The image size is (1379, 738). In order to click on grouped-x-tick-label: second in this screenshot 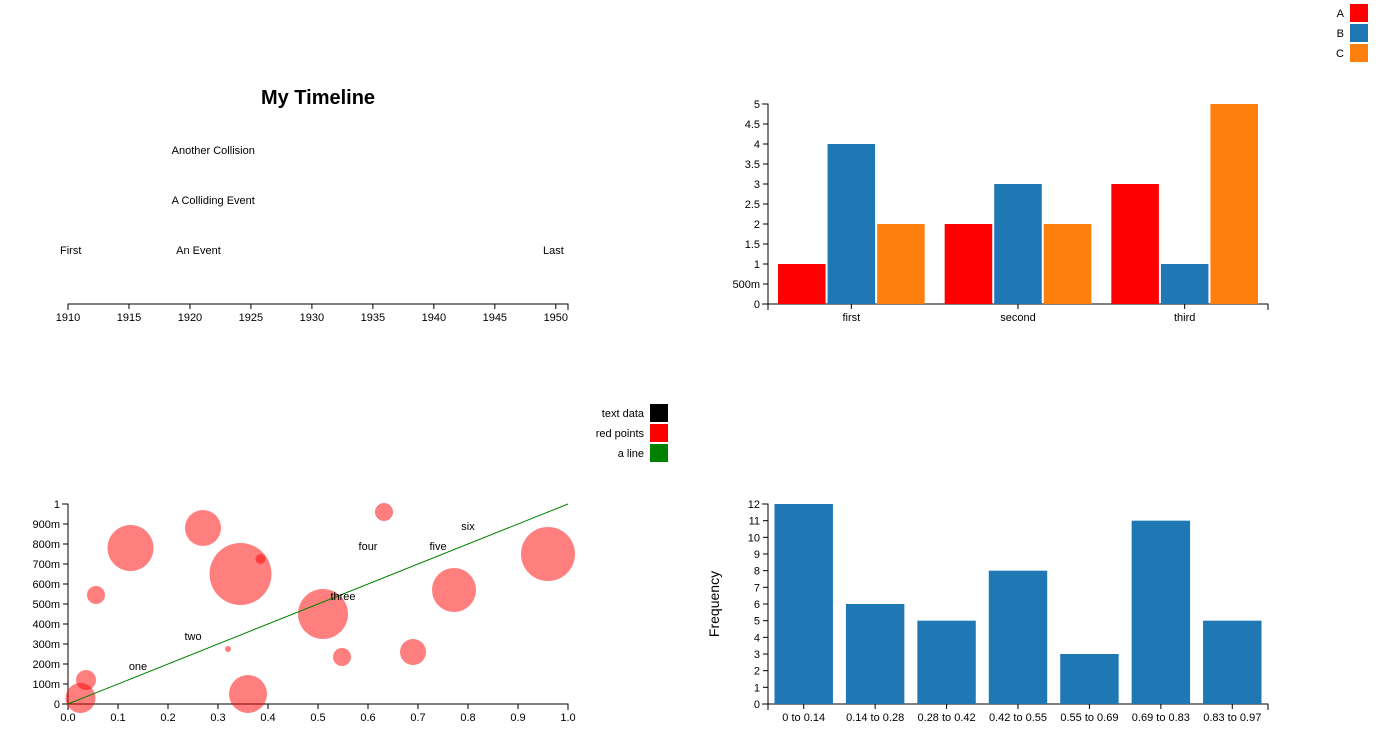, I will do `click(1017, 318)`.